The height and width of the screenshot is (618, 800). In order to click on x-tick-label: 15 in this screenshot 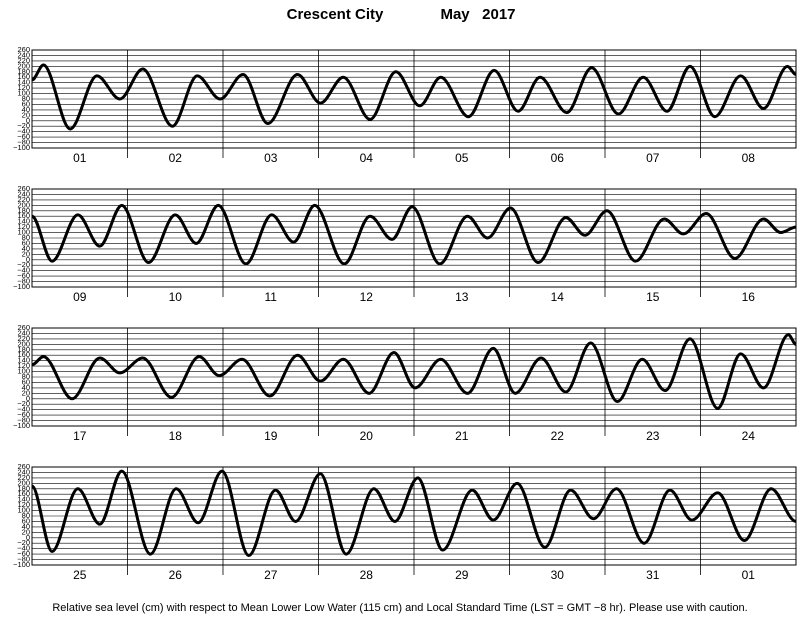, I will do `click(653, 297)`.